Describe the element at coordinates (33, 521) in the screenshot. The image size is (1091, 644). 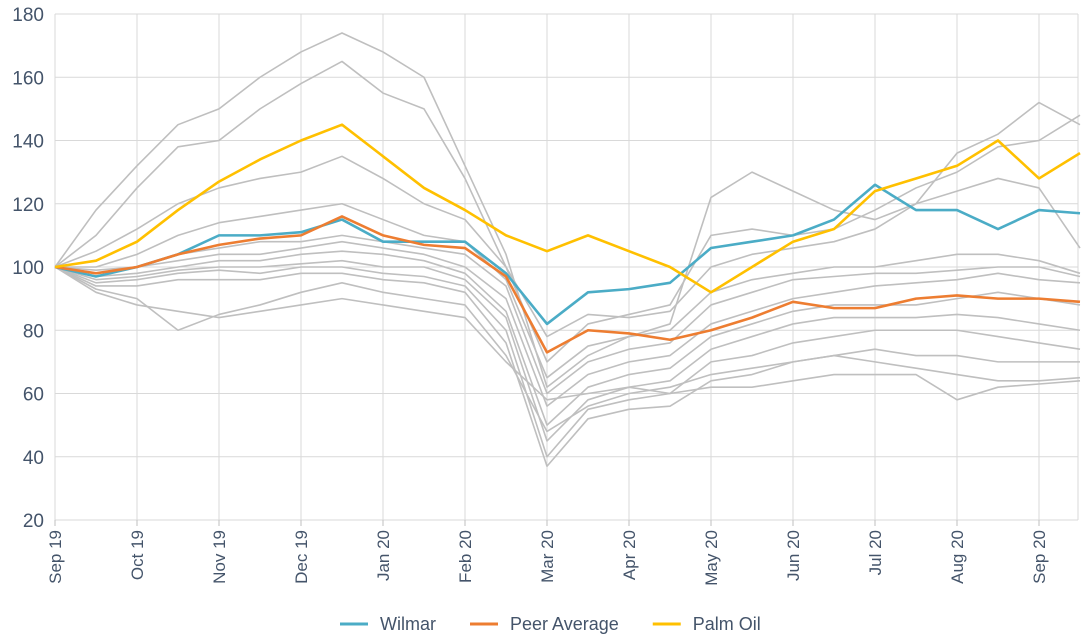
I see `y-tick-label: 20` at that location.